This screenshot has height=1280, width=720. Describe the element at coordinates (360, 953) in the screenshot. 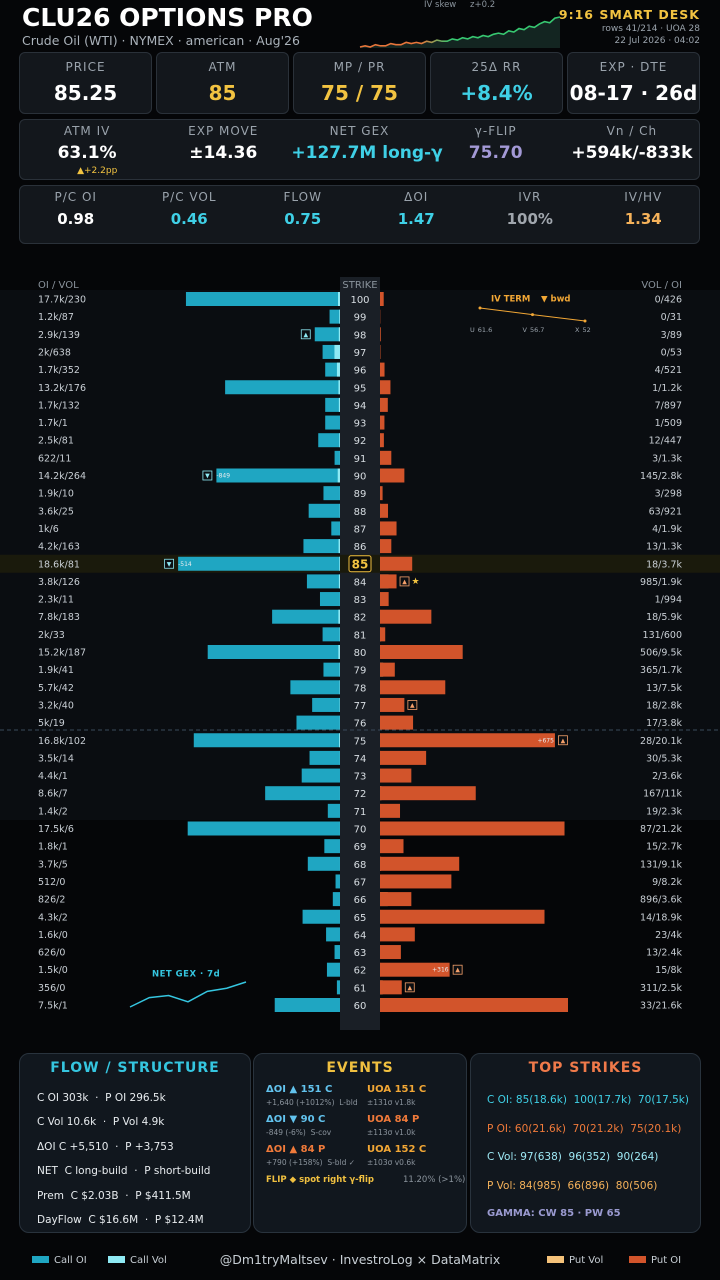

I see `strike: 63` at that location.